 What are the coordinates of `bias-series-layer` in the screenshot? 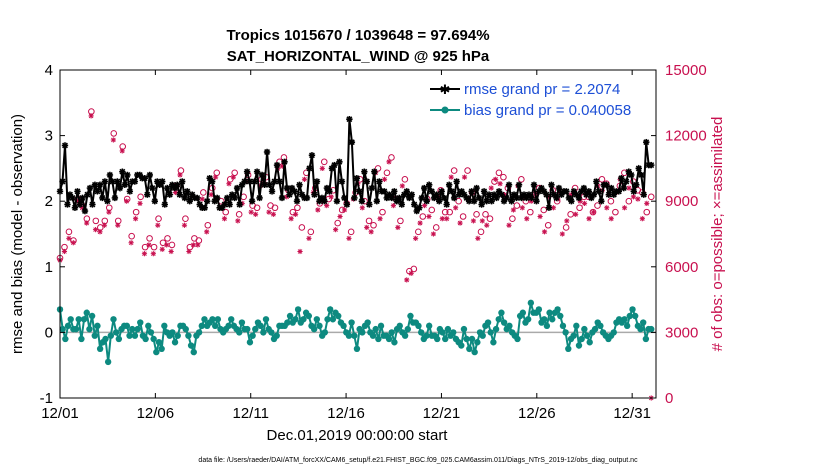 It's located at (355, 332).